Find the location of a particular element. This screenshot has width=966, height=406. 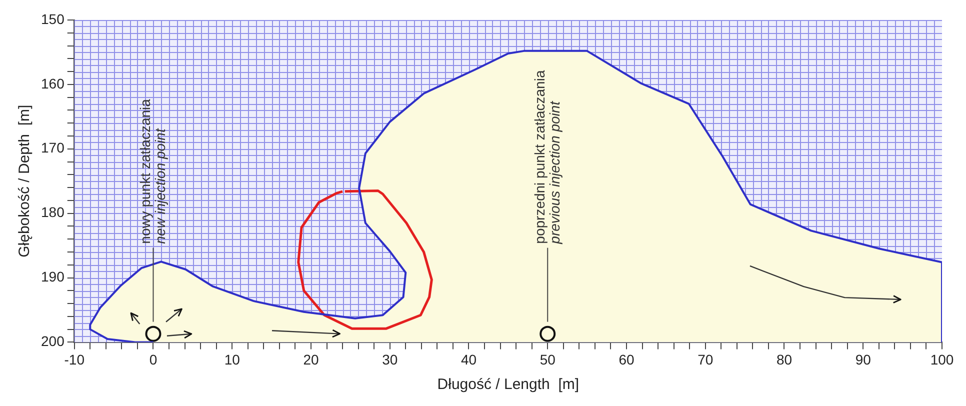

x-tick-label: 50 is located at coordinates (548, 359).